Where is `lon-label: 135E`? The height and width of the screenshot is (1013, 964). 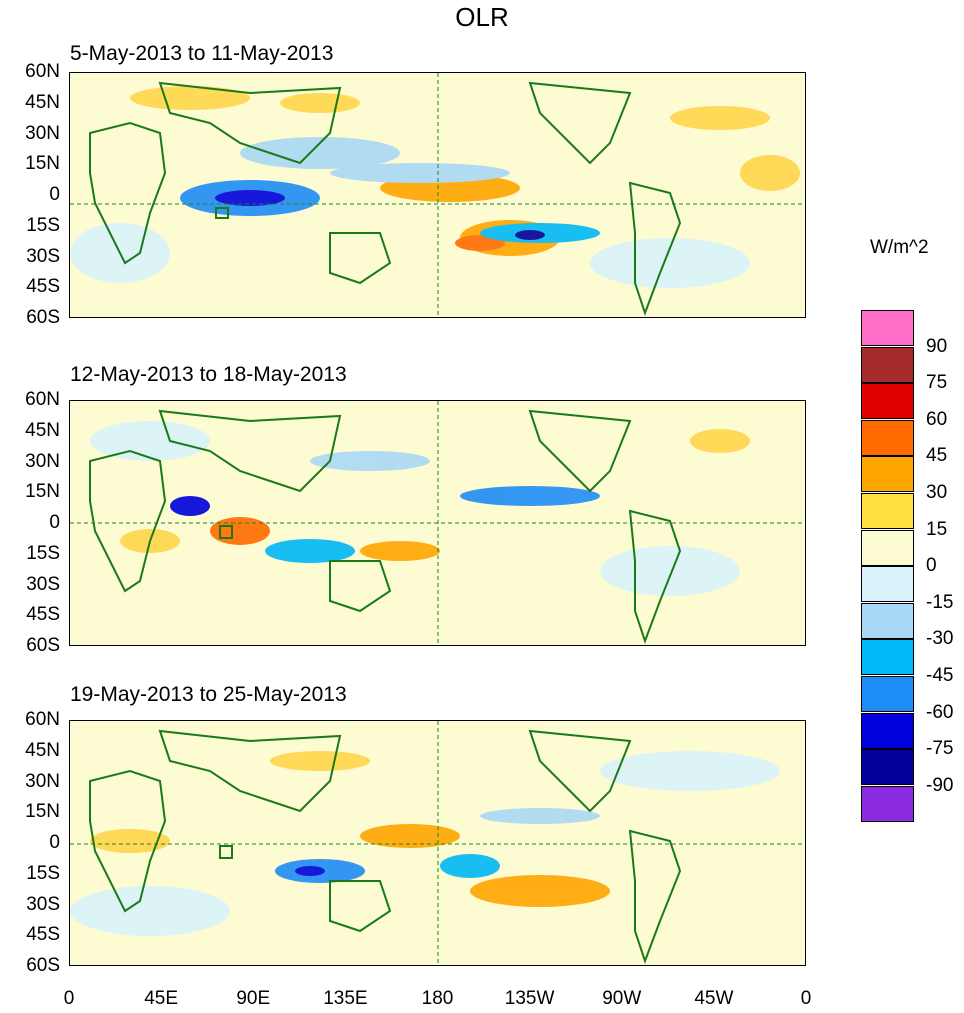 lon-label: 135E is located at coordinates (345, 998).